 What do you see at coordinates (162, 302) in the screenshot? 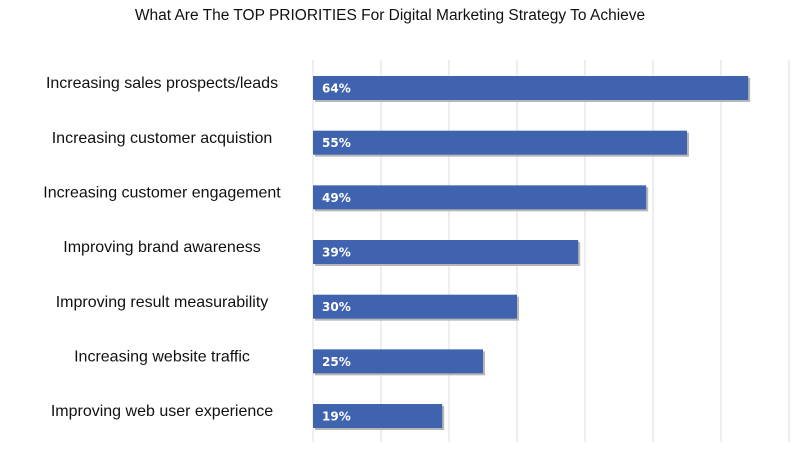
I see `category-label: Improving result measurability` at bounding box center [162, 302].